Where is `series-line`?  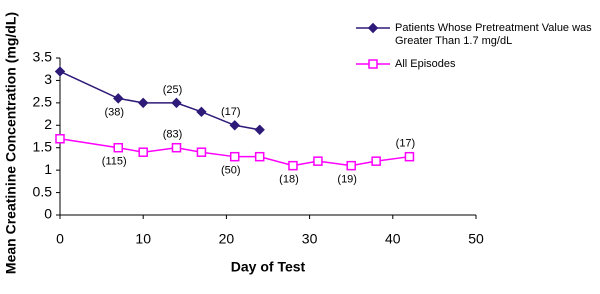 series-line is located at coordinates (159, 100).